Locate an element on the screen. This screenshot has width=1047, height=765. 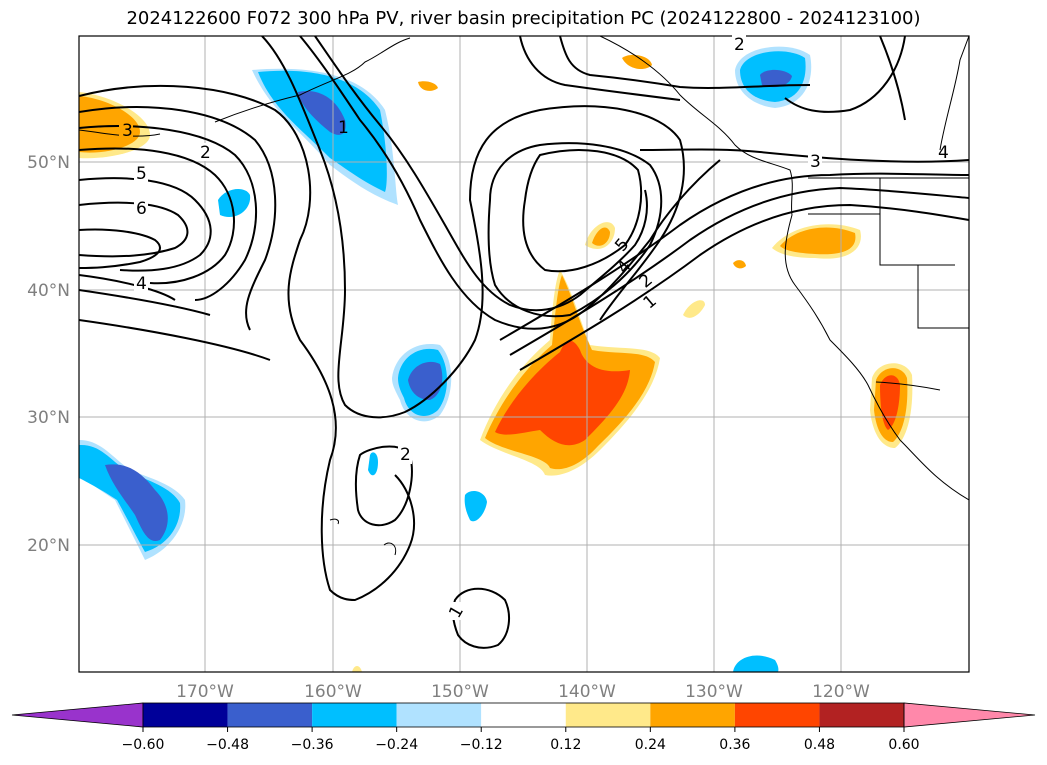
lon-tick: 150°W is located at coordinates (460, 692).